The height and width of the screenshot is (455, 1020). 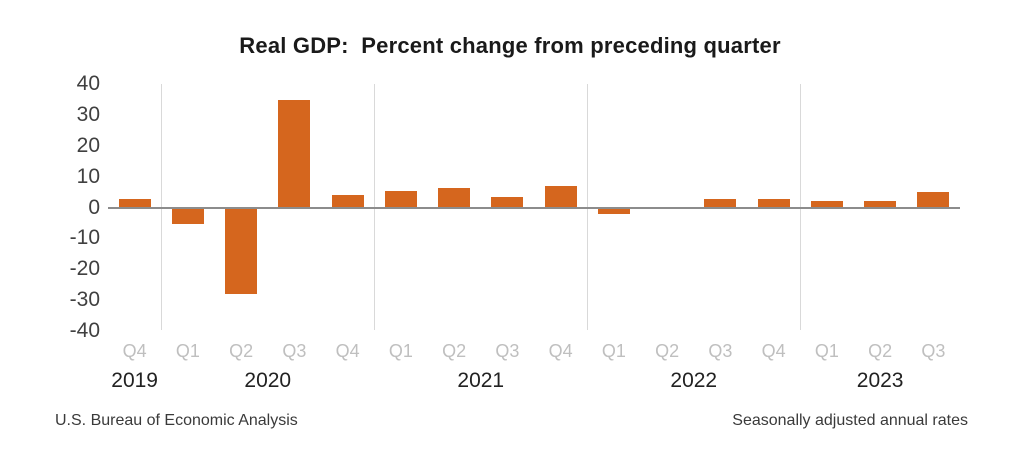 What do you see at coordinates (933, 200) in the screenshot?
I see `bar-2023-q3` at bounding box center [933, 200].